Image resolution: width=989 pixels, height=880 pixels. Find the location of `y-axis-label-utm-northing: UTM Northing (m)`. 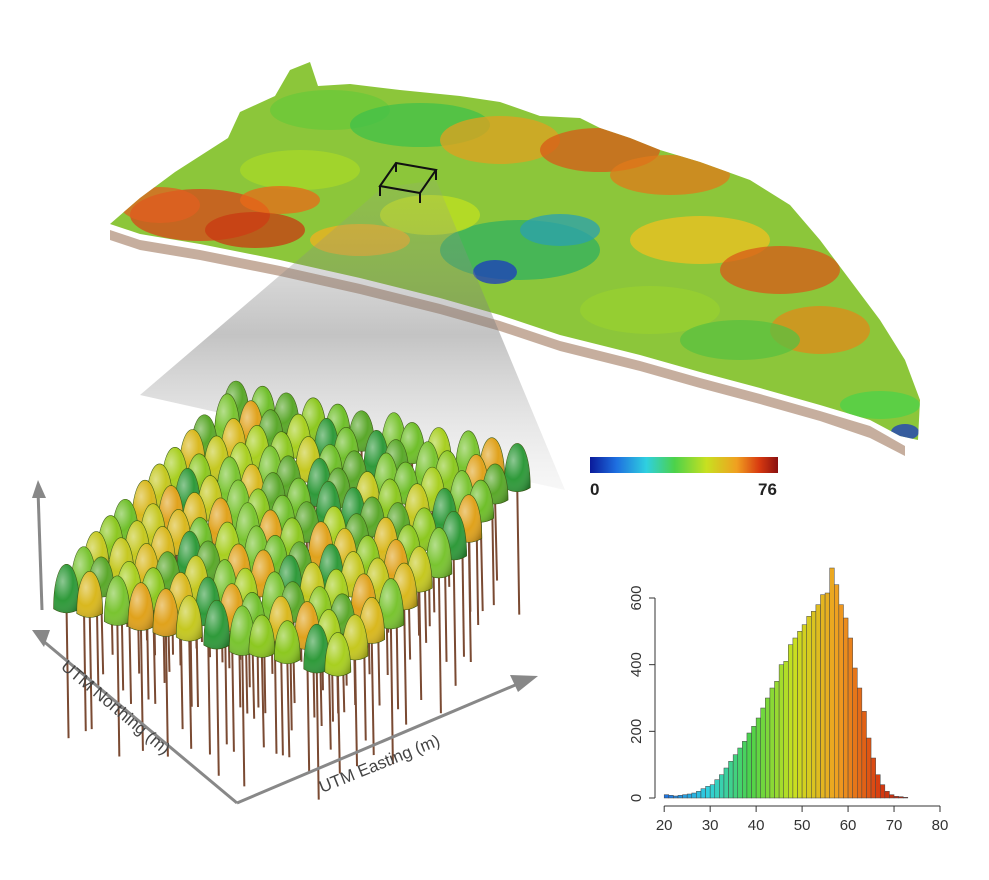

y-axis-label-utm-northing: UTM Northing (m) is located at coordinates (115, 708).